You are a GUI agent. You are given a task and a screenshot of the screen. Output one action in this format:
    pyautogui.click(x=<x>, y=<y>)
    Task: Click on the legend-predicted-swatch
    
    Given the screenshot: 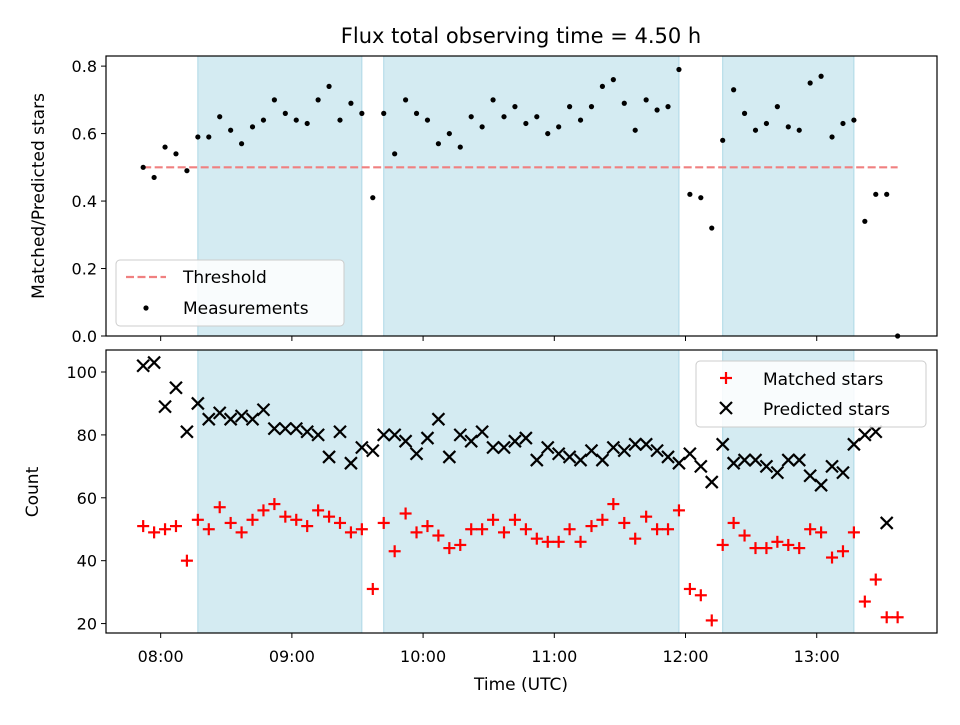 What is the action you would take?
    pyautogui.click(x=726, y=408)
    